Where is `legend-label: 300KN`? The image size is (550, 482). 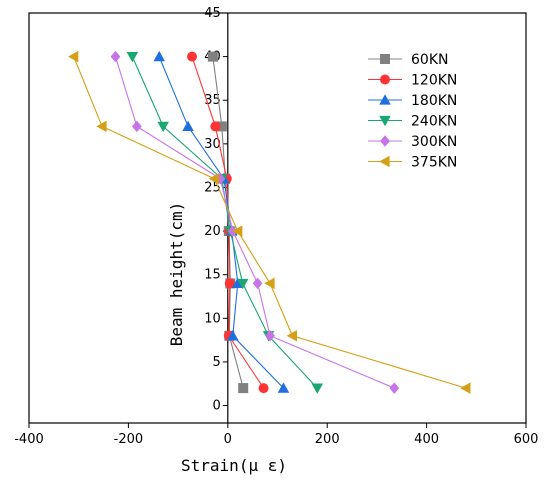
legend-label: 300KN is located at coordinates (434, 142).